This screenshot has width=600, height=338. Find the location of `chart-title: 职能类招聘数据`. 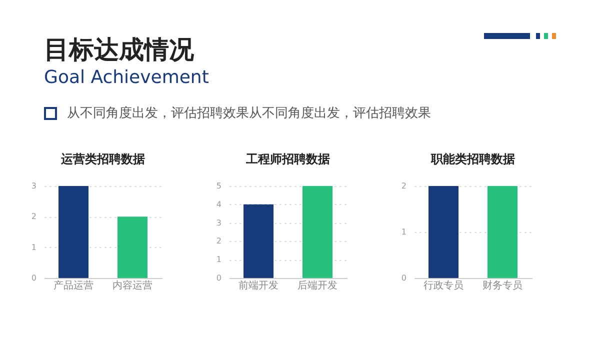

chart-title: 职能类招聘数据 is located at coordinates (472, 159).